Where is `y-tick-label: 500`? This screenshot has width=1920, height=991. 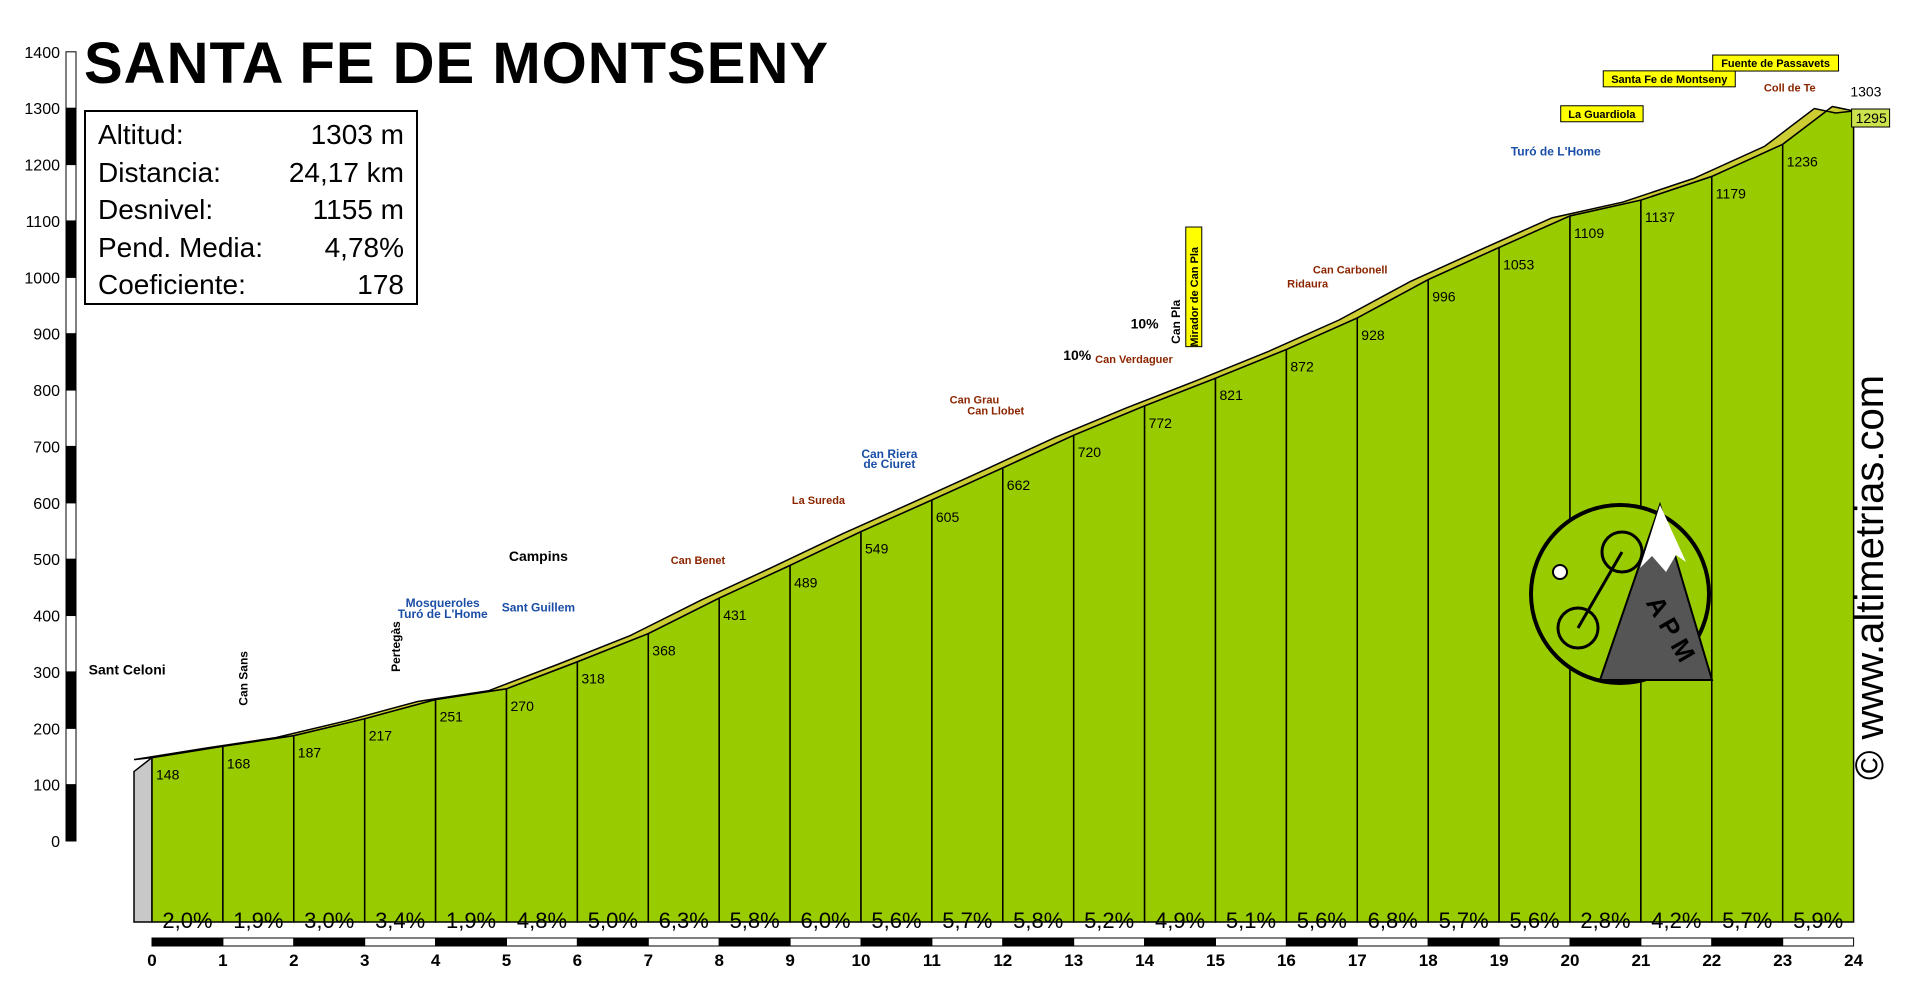 y-tick-label: 500 is located at coordinates (46, 560).